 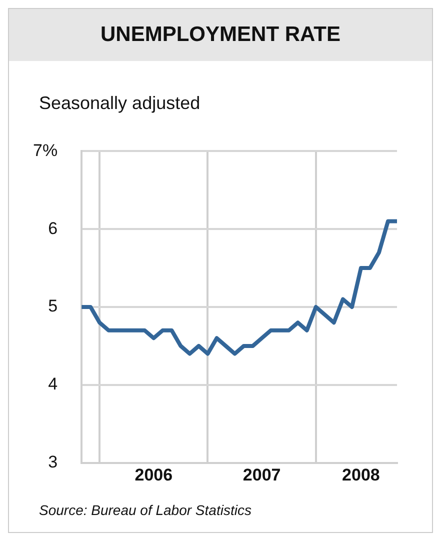 What do you see at coordinates (53, 384) in the screenshot?
I see `y-tick-label: 4` at bounding box center [53, 384].